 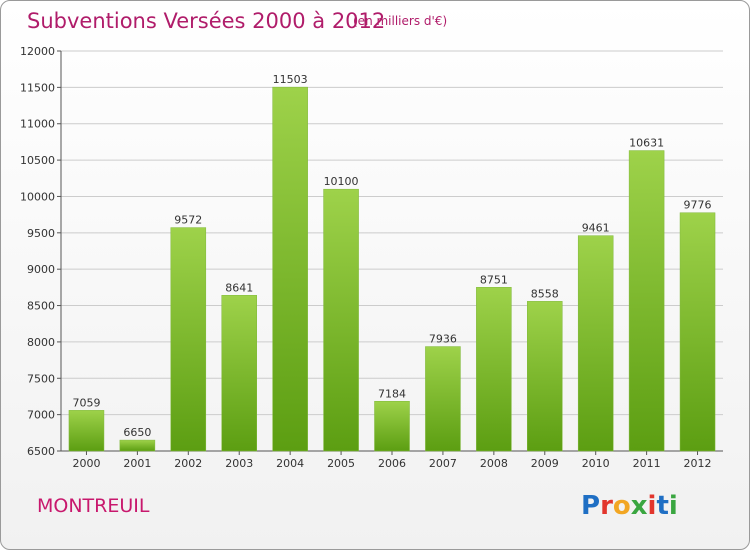 I want to click on logo-letter: r, so click(x=606, y=506).